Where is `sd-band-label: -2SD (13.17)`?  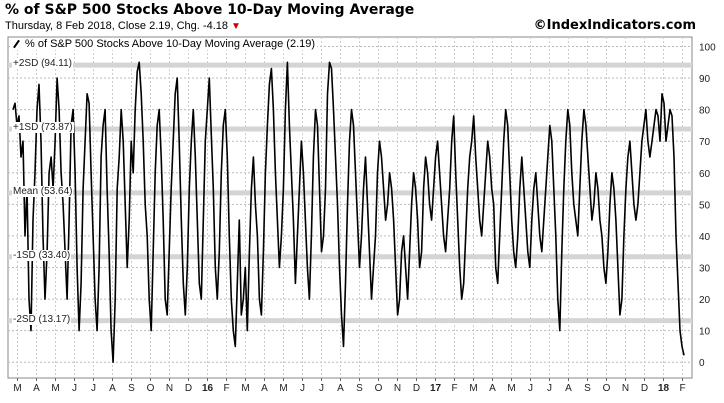 sd-band-label: -2SD (13.17) is located at coordinates (42, 319).